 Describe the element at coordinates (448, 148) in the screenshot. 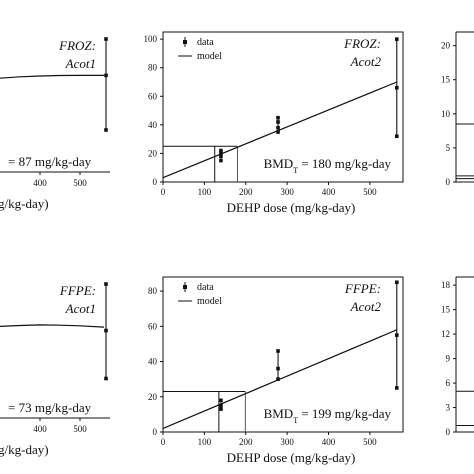

I see `y-tick-label: 5` at that location.